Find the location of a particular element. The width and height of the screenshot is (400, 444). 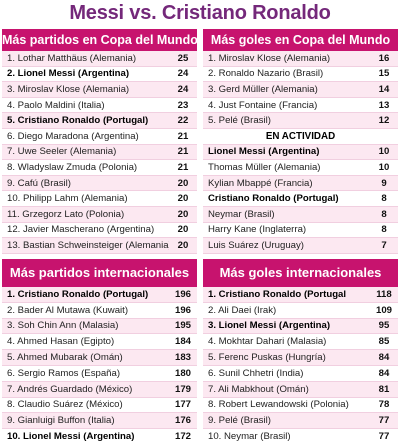

table-row: 9. Pelé (Brasil) 77 is located at coordinates (300, 421).